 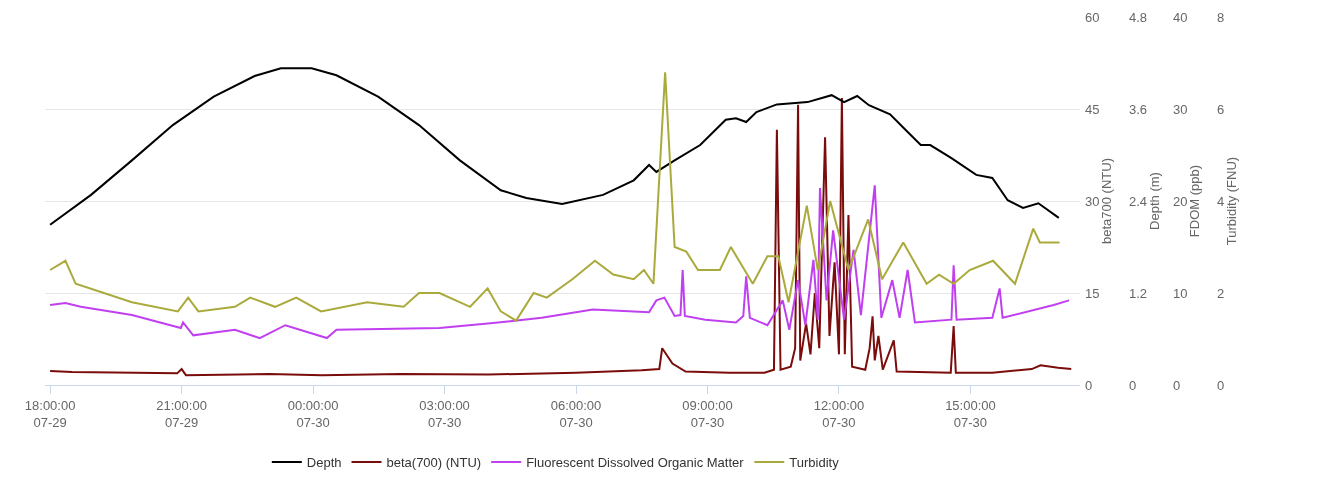 I want to click on x-tick-label: 09:00:00 07-30, so click(x=707, y=413).